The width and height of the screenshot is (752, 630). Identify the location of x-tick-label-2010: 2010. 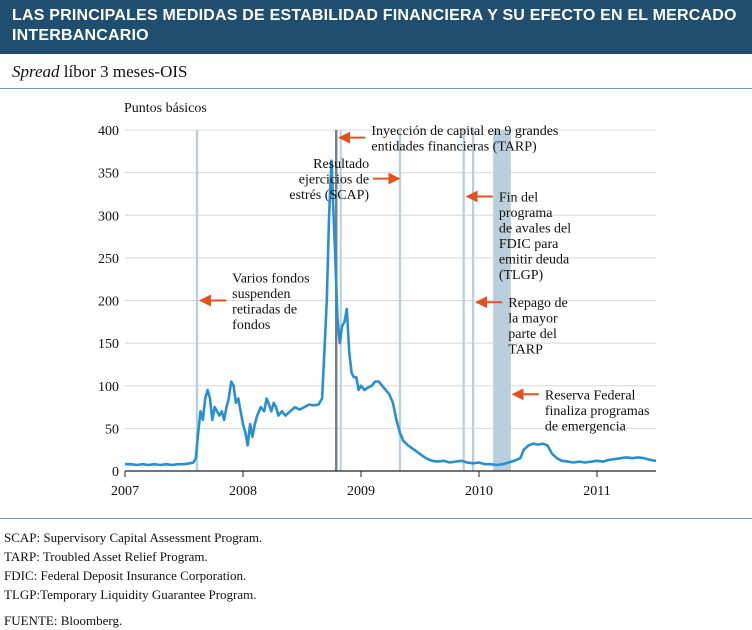
(479, 491).